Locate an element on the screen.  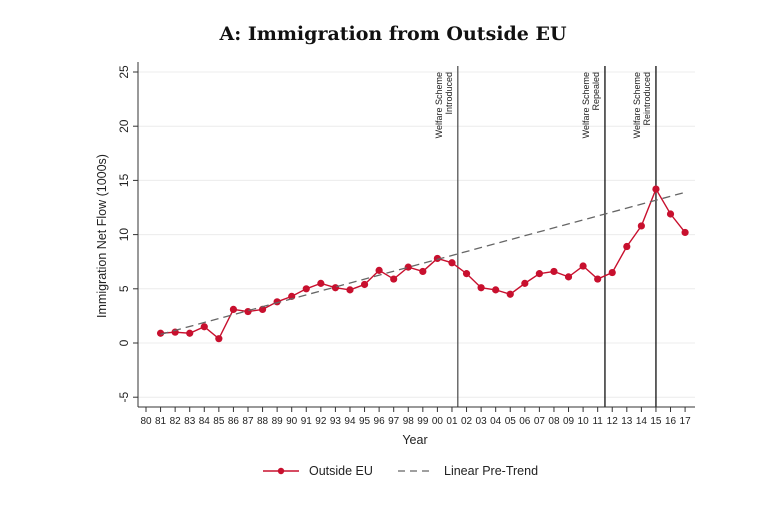
x-tick-label: 84 is located at coordinates (205, 421).